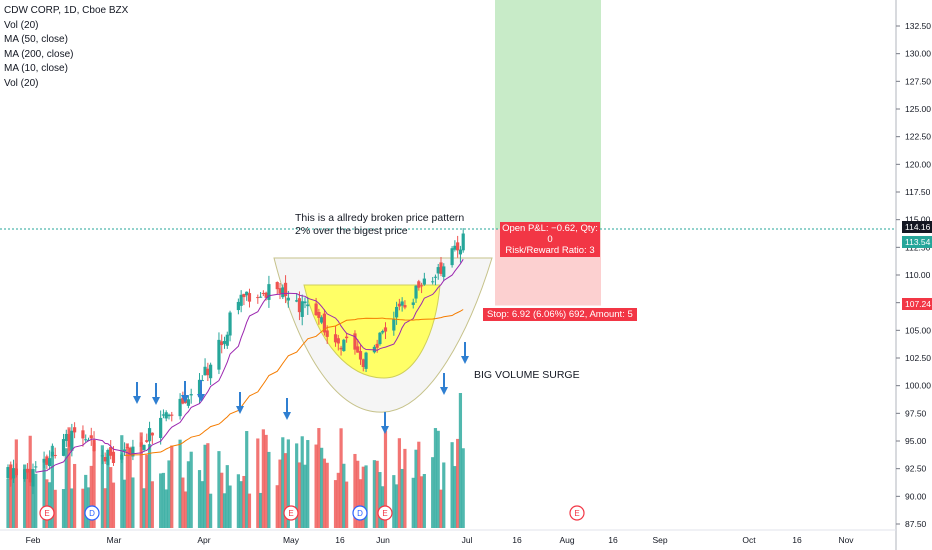  I want to click on event-label: D, so click(360, 513).